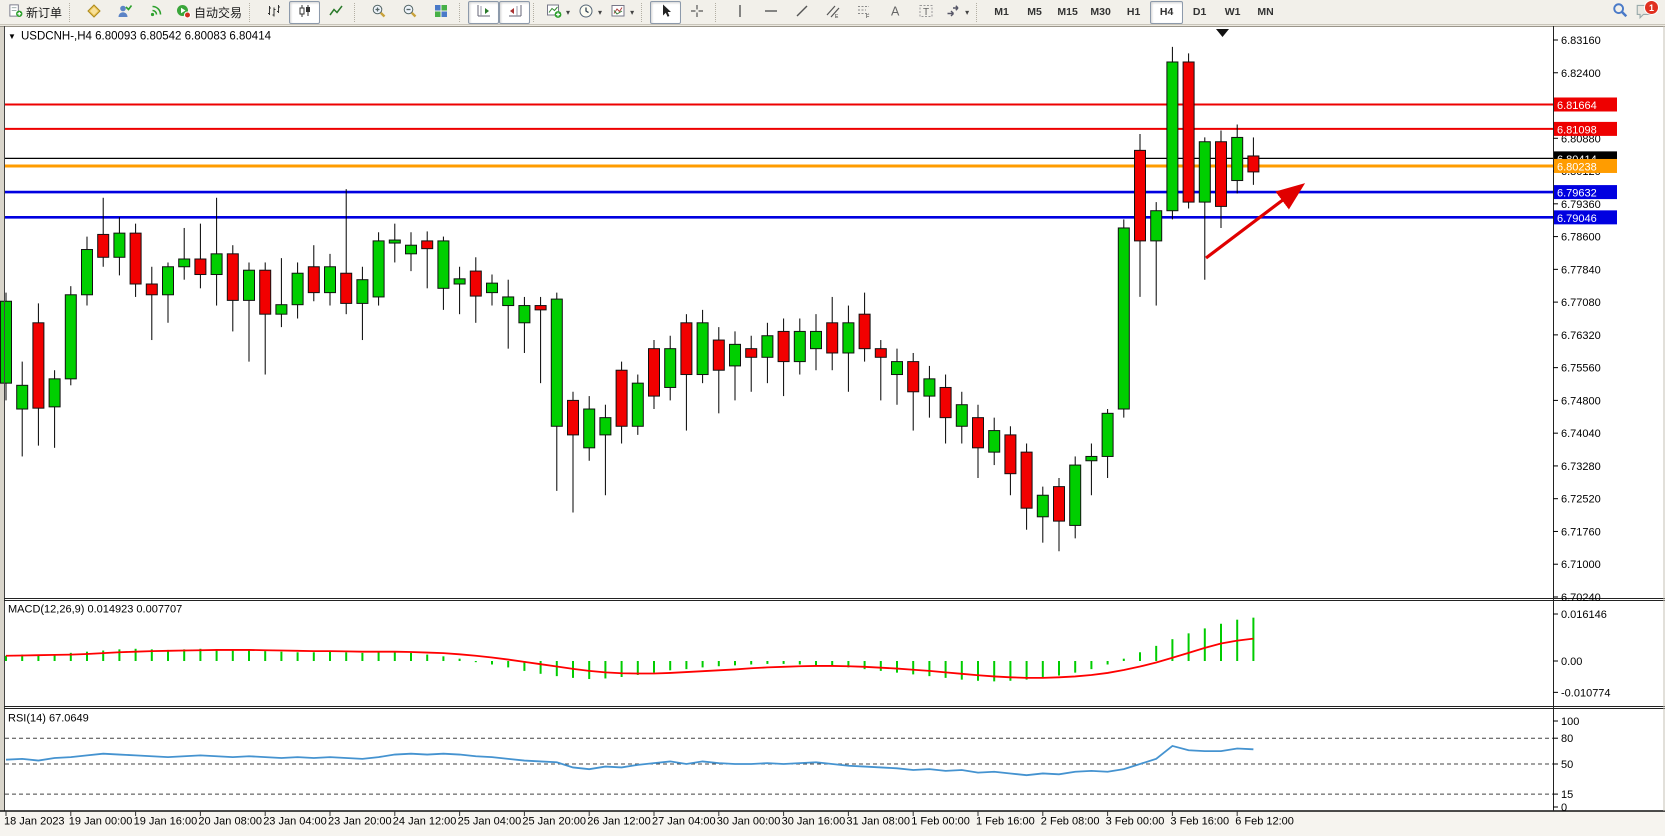  I want to click on trendline-tool-button, so click(801, 12).